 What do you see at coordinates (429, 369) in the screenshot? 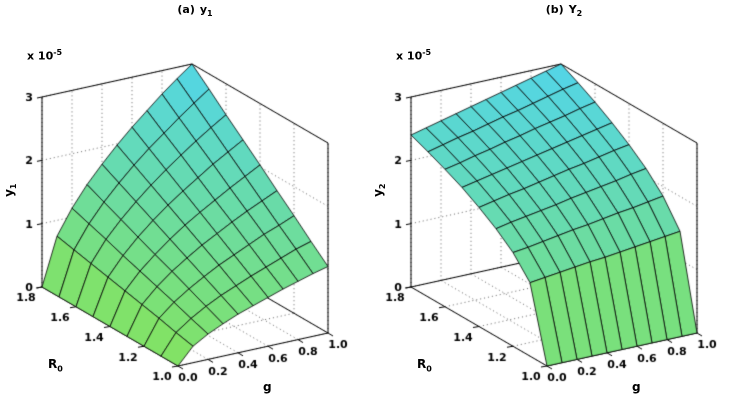
I see `y-axis-label-b-sub: 0` at bounding box center [429, 369].